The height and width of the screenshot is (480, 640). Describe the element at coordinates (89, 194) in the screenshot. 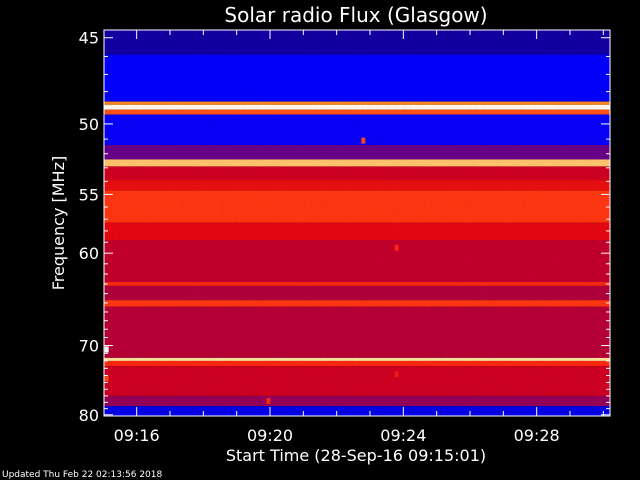

I see `y-tick-label: 55` at that location.